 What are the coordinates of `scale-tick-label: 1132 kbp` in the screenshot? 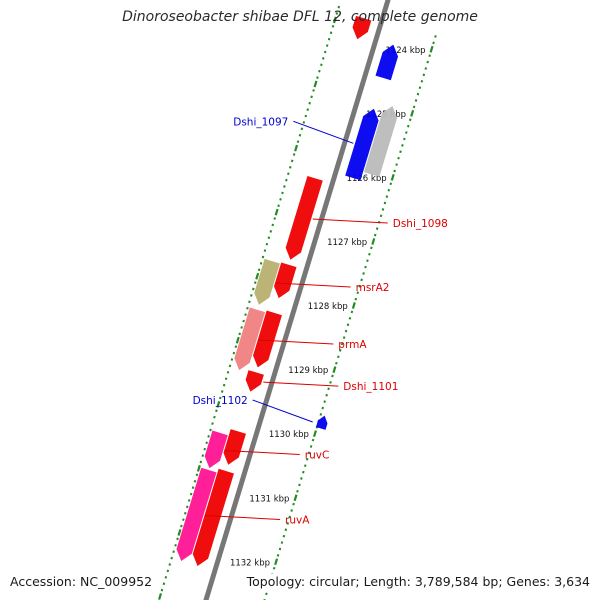 It's located at (250, 563).